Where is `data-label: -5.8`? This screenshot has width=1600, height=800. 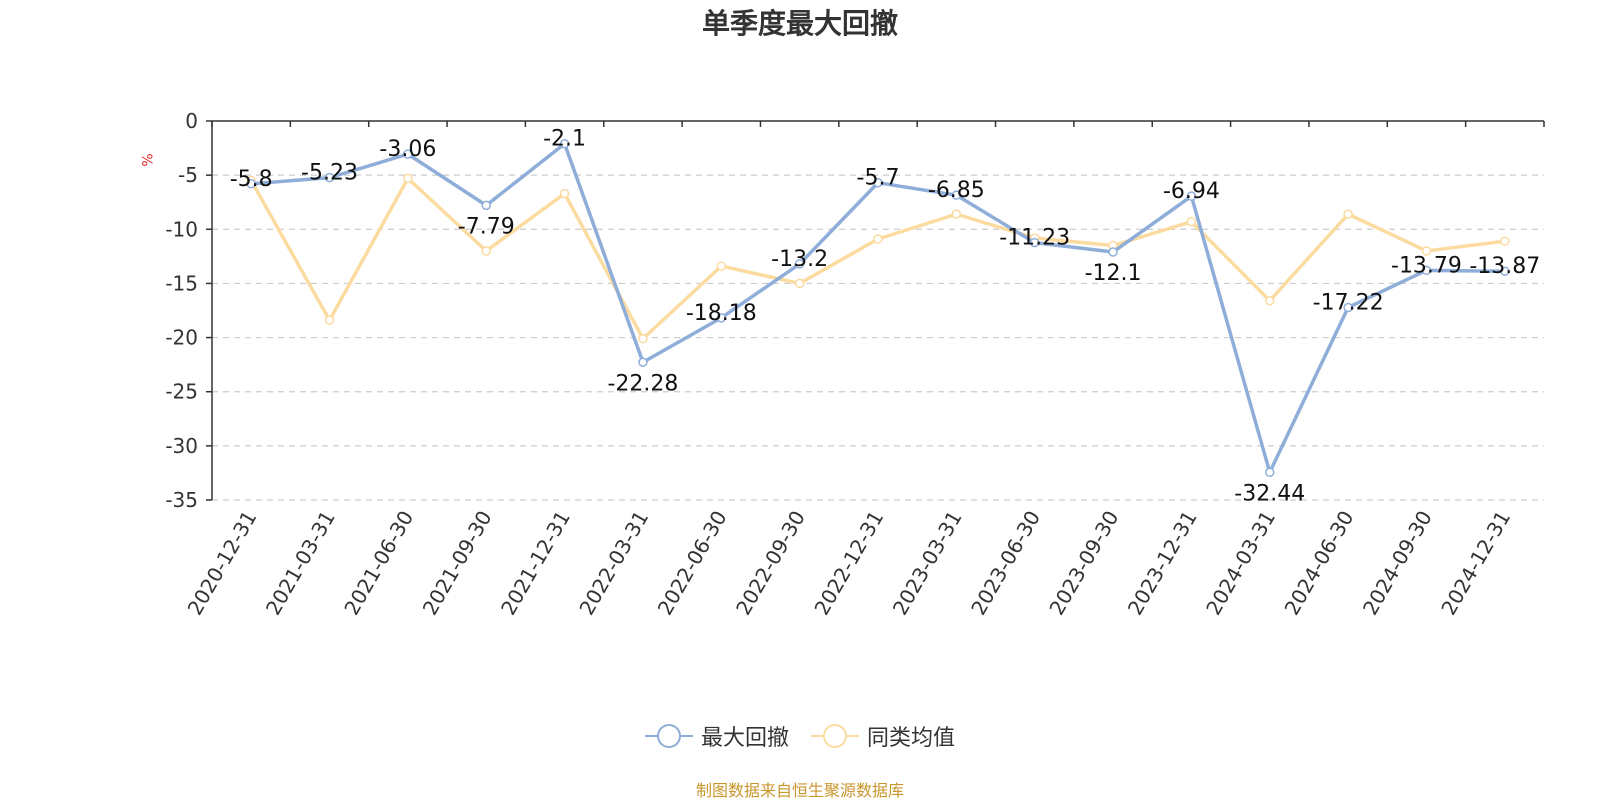
data-label: -5.8 is located at coordinates (251, 179).